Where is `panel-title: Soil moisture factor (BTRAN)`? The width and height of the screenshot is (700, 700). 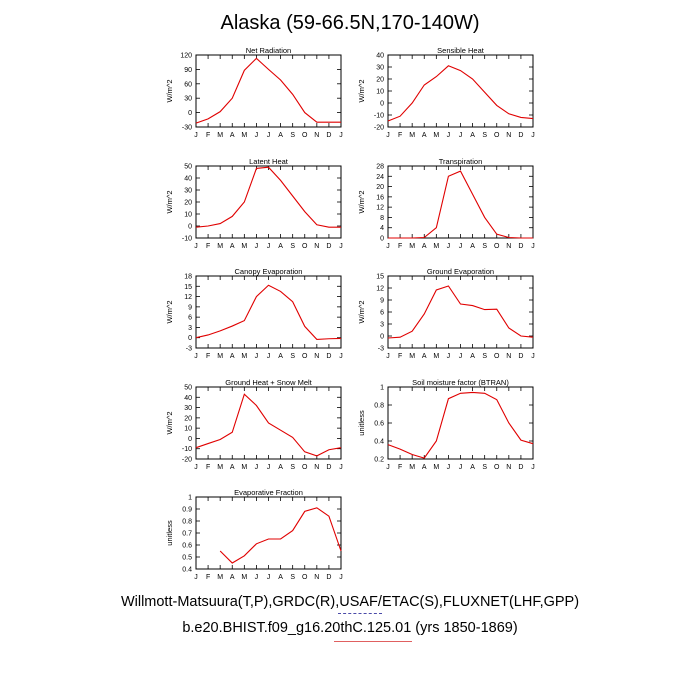 panel-title: Soil moisture factor (BTRAN) is located at coordinates (460, 382).